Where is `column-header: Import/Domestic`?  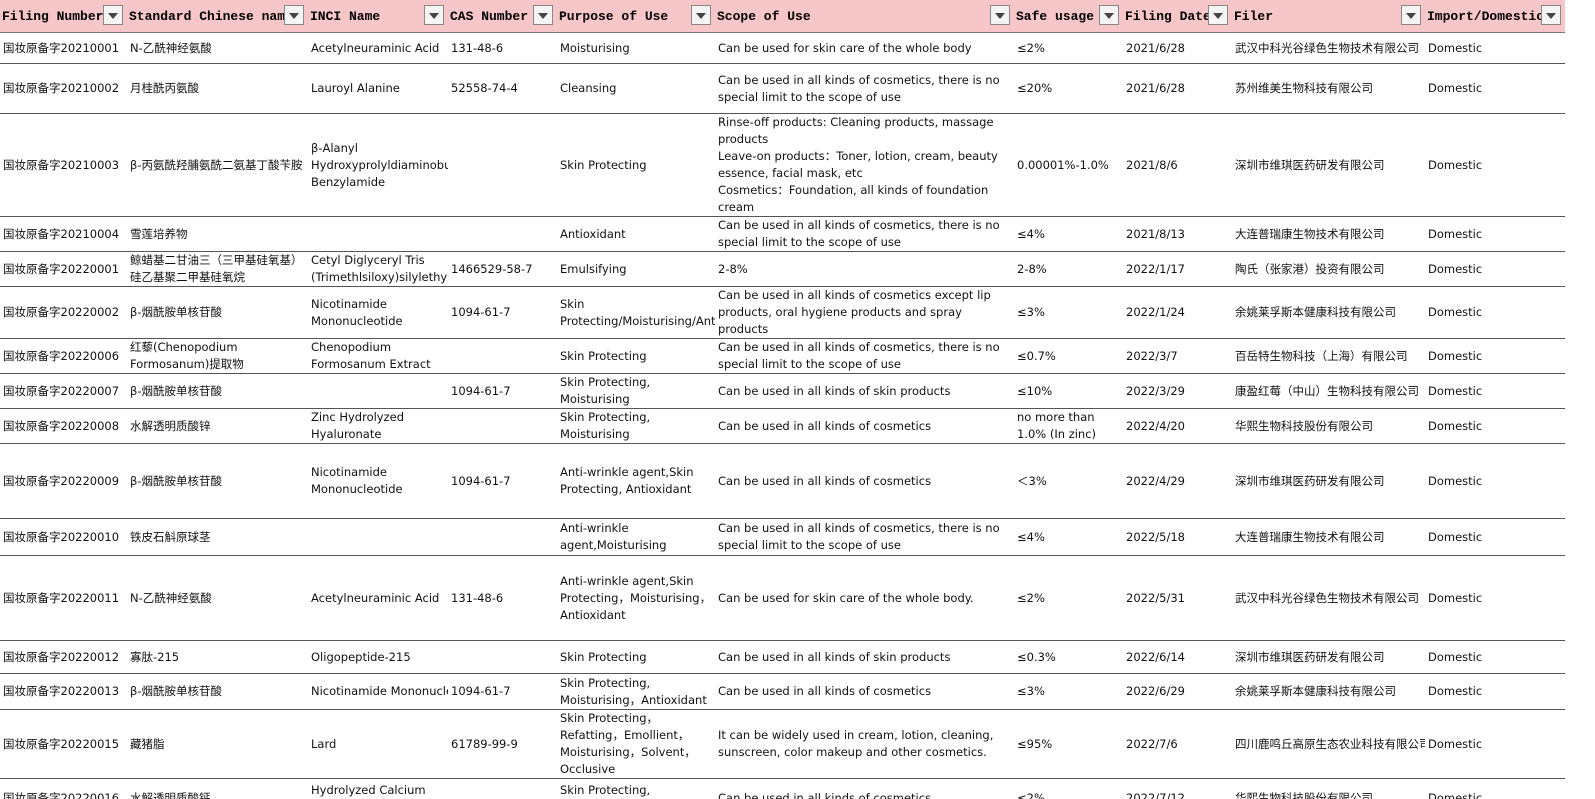 column-header: Import/Domestic is located at coordinates (1495, 16).